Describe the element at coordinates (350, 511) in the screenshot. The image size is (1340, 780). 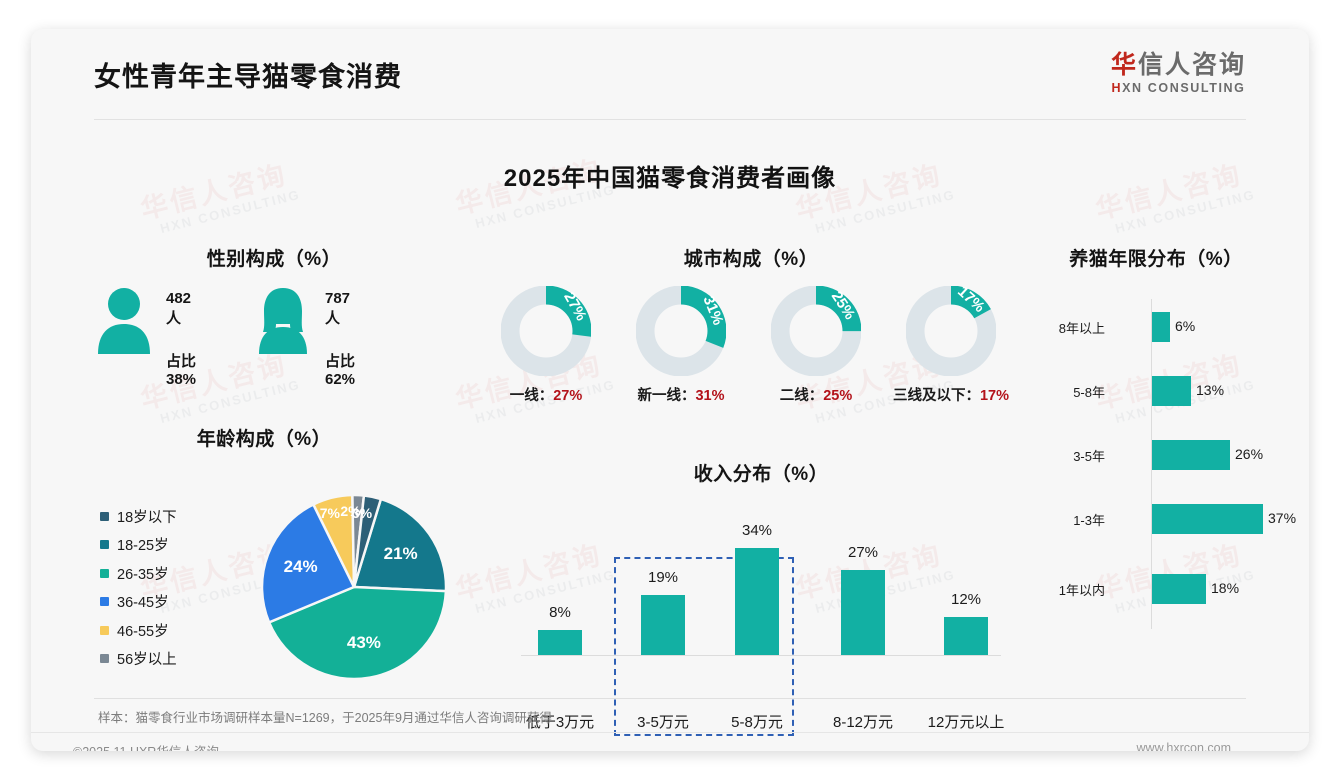
I see `pie-slice-label: 2%` at that location.